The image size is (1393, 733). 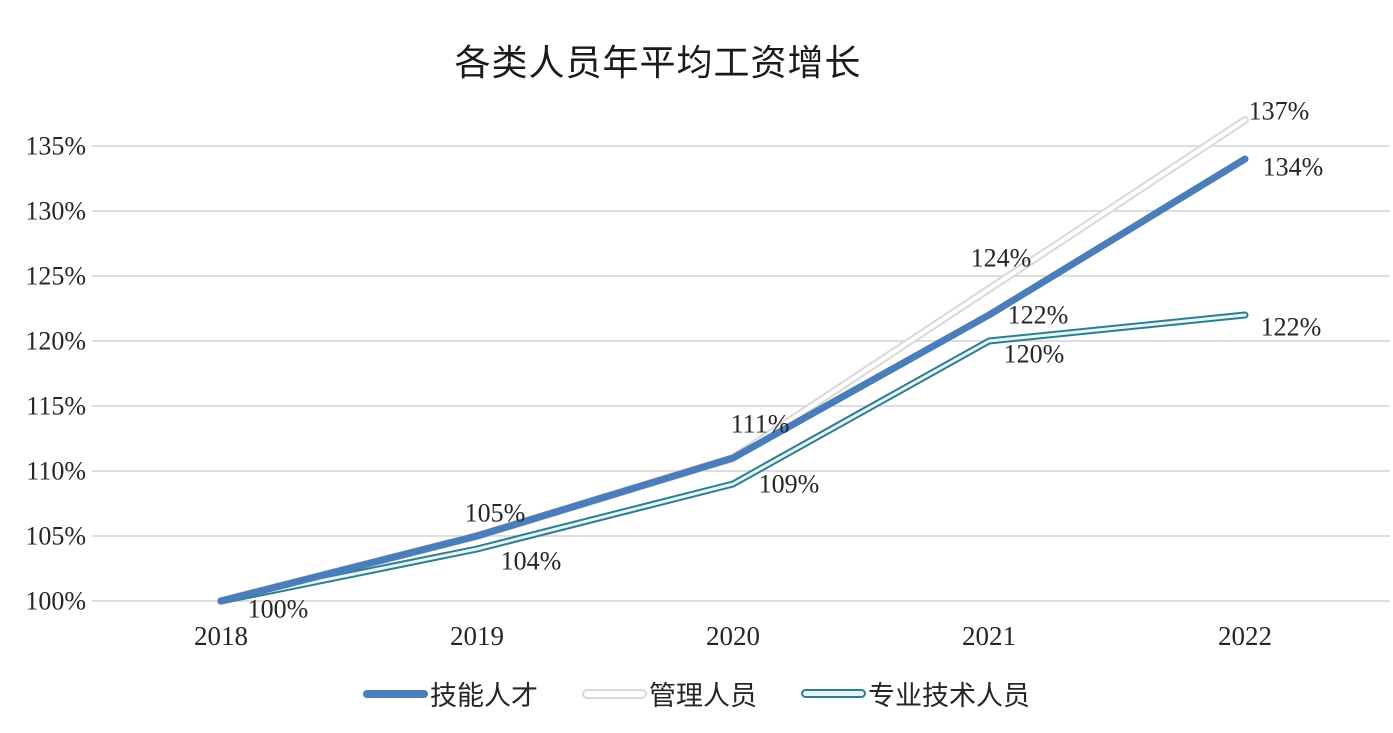 I want to click on y-axis-tick-label: 120%, so click(x=55, y=341).